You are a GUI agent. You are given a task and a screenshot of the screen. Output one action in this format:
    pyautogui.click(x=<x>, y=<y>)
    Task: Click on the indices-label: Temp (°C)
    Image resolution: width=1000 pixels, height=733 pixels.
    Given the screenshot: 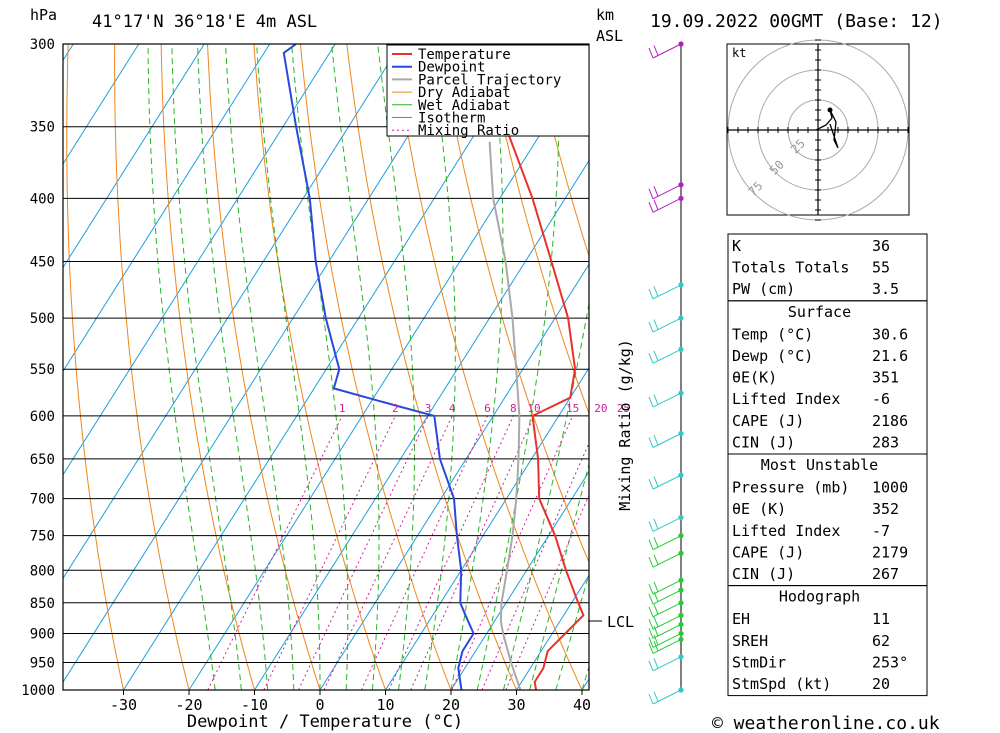 What is the action you would take?
    pyautogui.click(x=772, y=334)
    